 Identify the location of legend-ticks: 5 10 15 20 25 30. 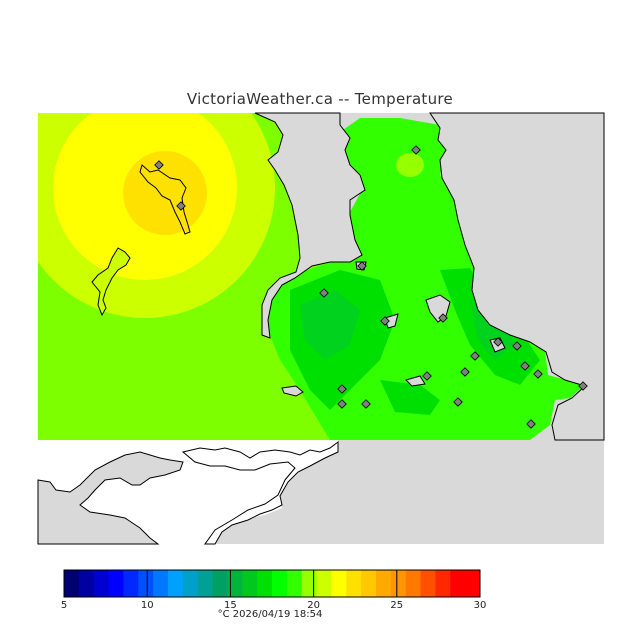
(274, 590).